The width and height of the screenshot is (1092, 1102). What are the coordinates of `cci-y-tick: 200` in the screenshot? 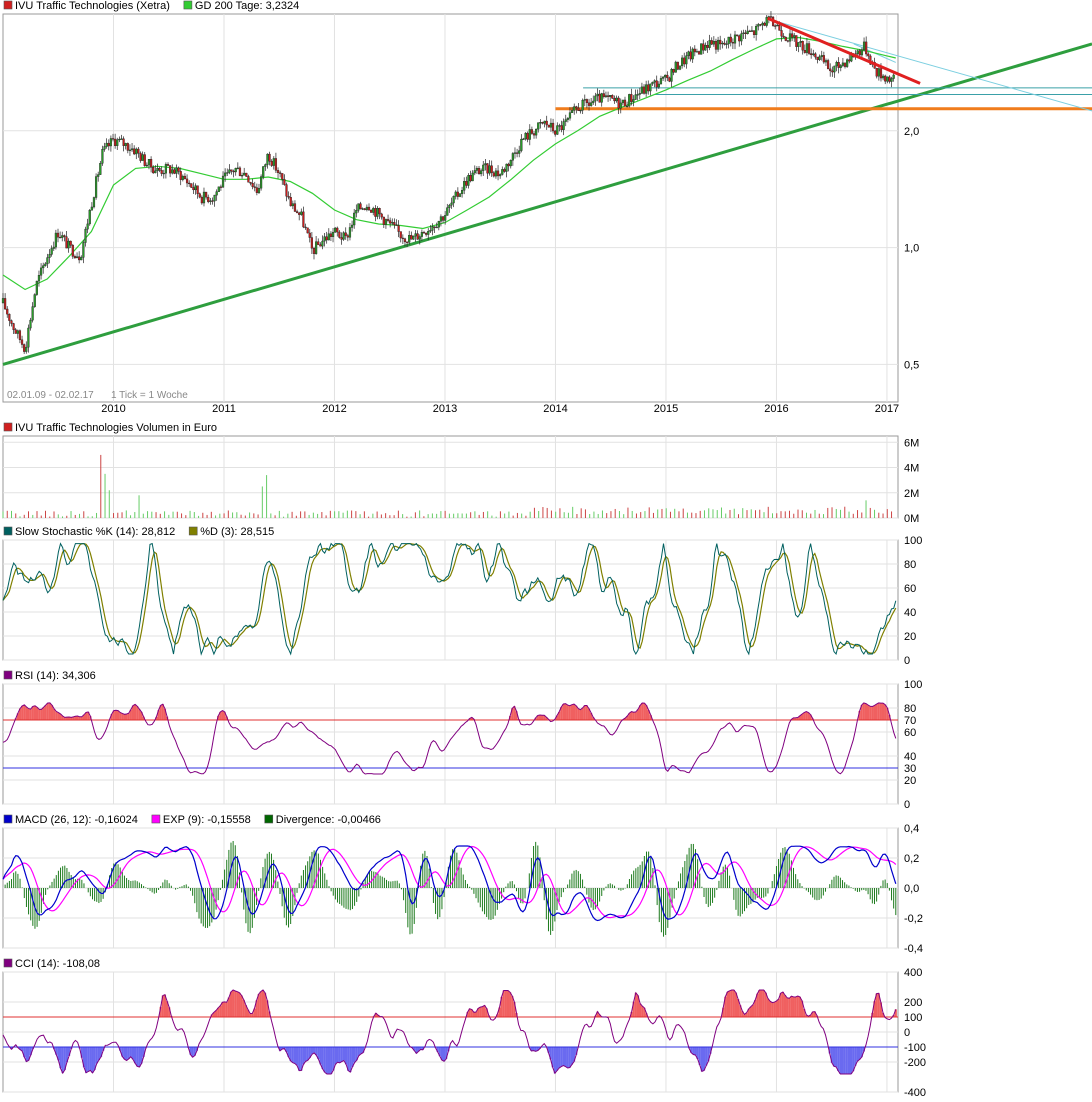 It's located at (913, 1003).